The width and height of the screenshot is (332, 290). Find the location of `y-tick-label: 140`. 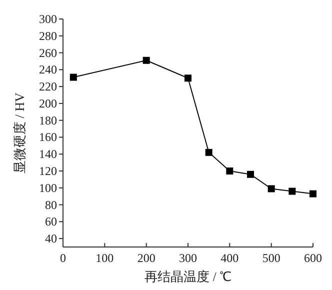

y-tick-label: 140 is located at coordinates (48, 154).